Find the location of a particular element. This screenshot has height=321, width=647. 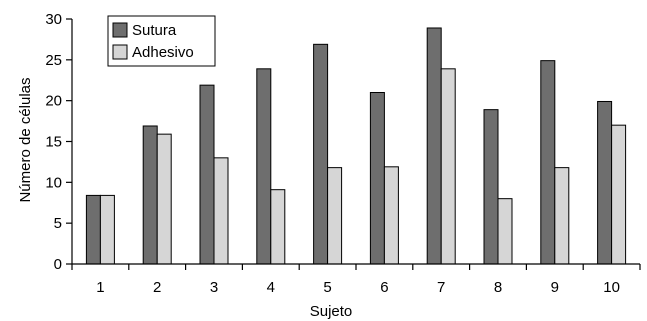

x-tick-label: 9 is located at coordinates (555, 287).